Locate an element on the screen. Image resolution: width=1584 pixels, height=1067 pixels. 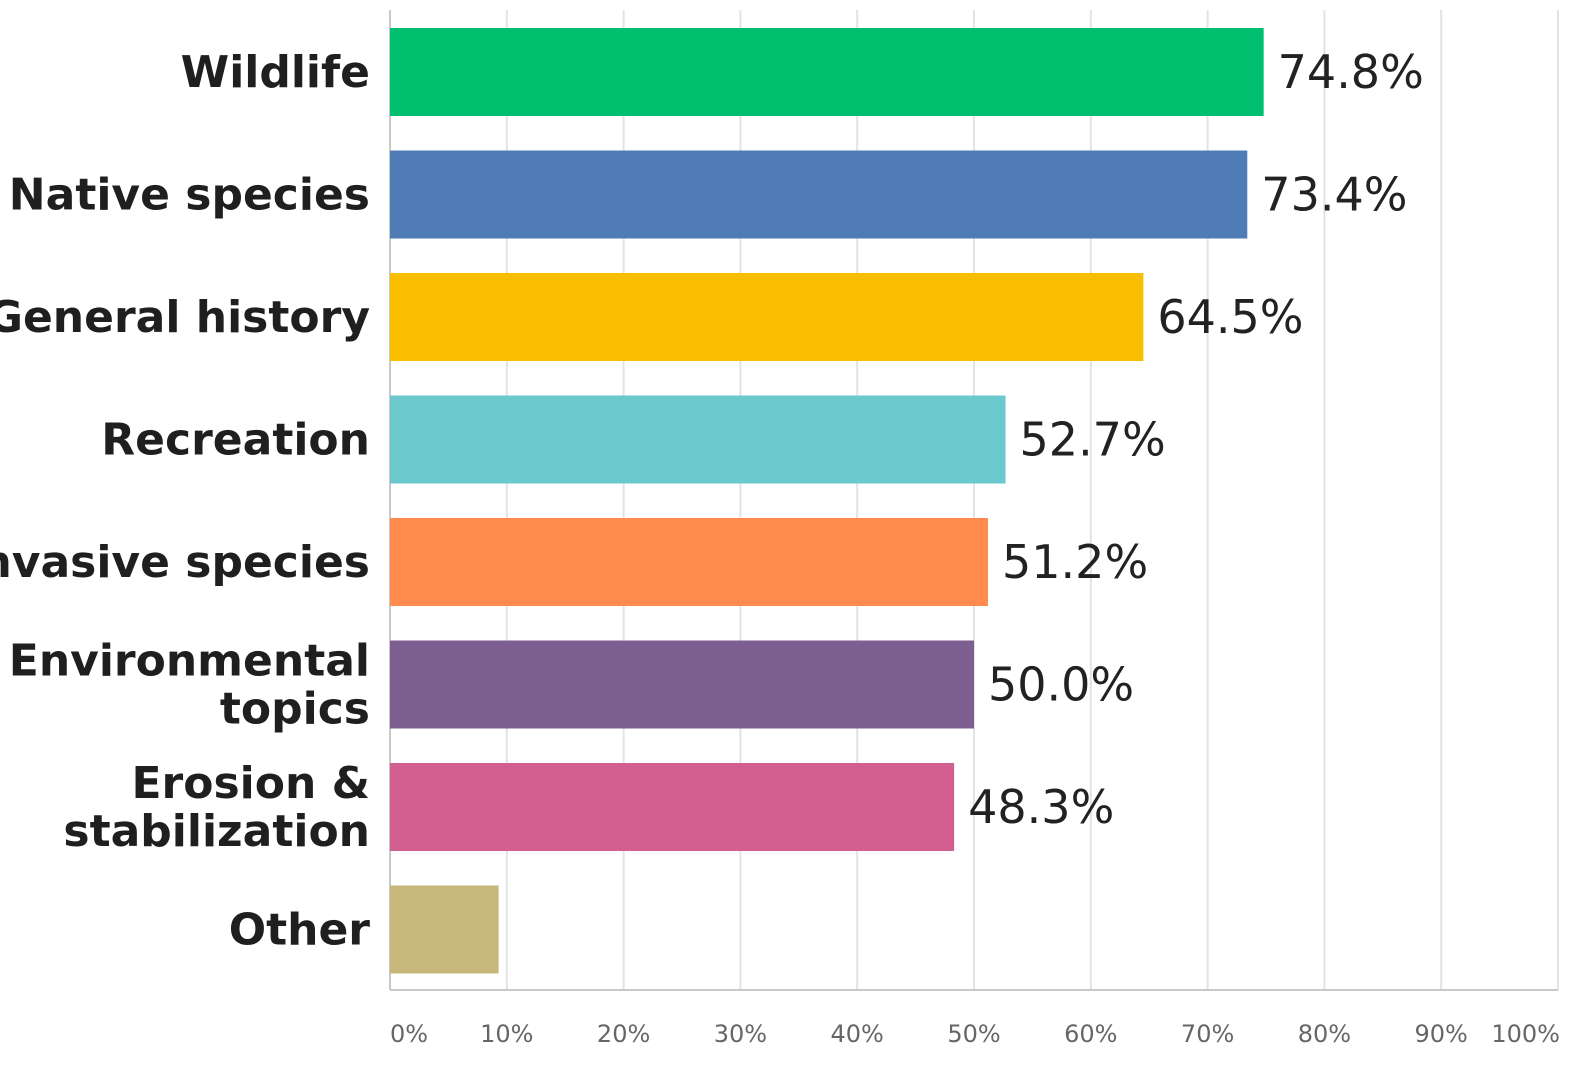
category-label: General history is located at coordinates (185, 317).